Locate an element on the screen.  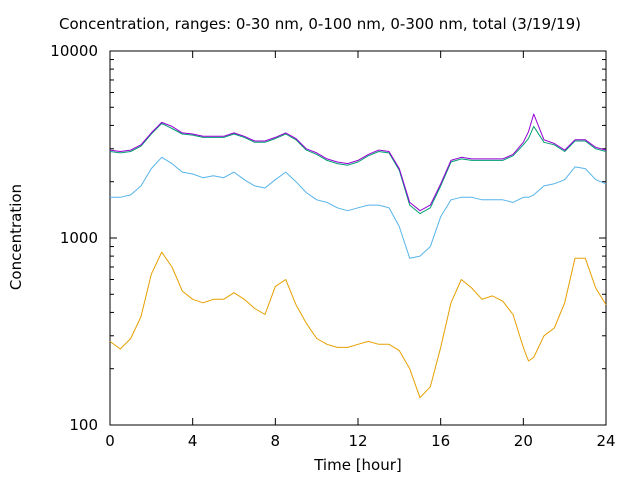
y-tick-label: 1000 is located at coordinates (79, 238).